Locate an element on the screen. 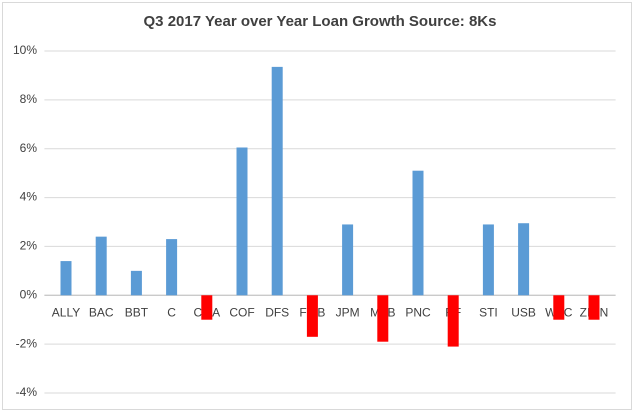 This screenshot has width=640, height=416. x-tick-label: COF is located at coordinates (241, 312).